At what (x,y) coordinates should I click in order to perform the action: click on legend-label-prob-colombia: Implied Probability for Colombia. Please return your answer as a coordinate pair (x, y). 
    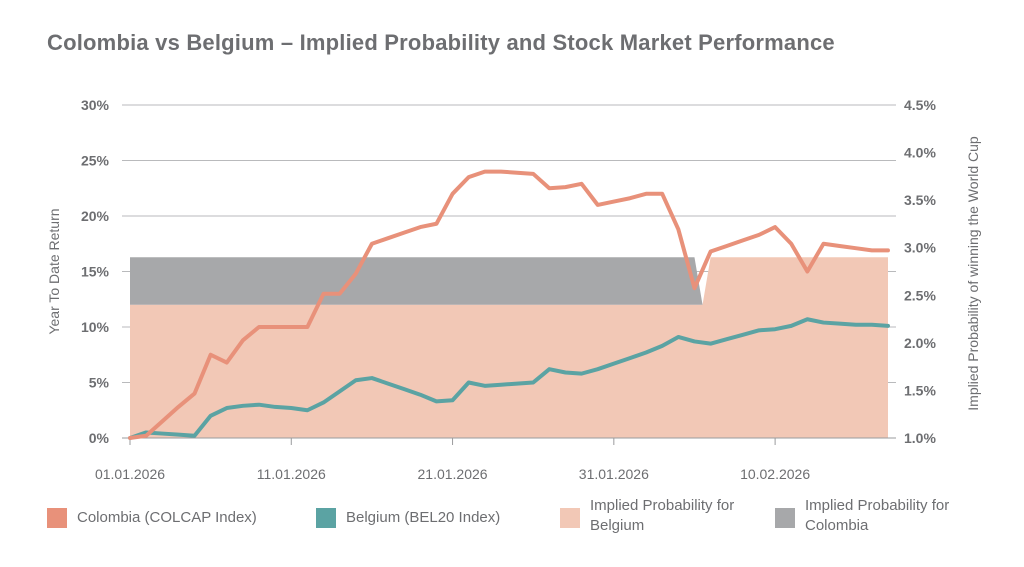
    Looking at the image, I should click on (877, 515).